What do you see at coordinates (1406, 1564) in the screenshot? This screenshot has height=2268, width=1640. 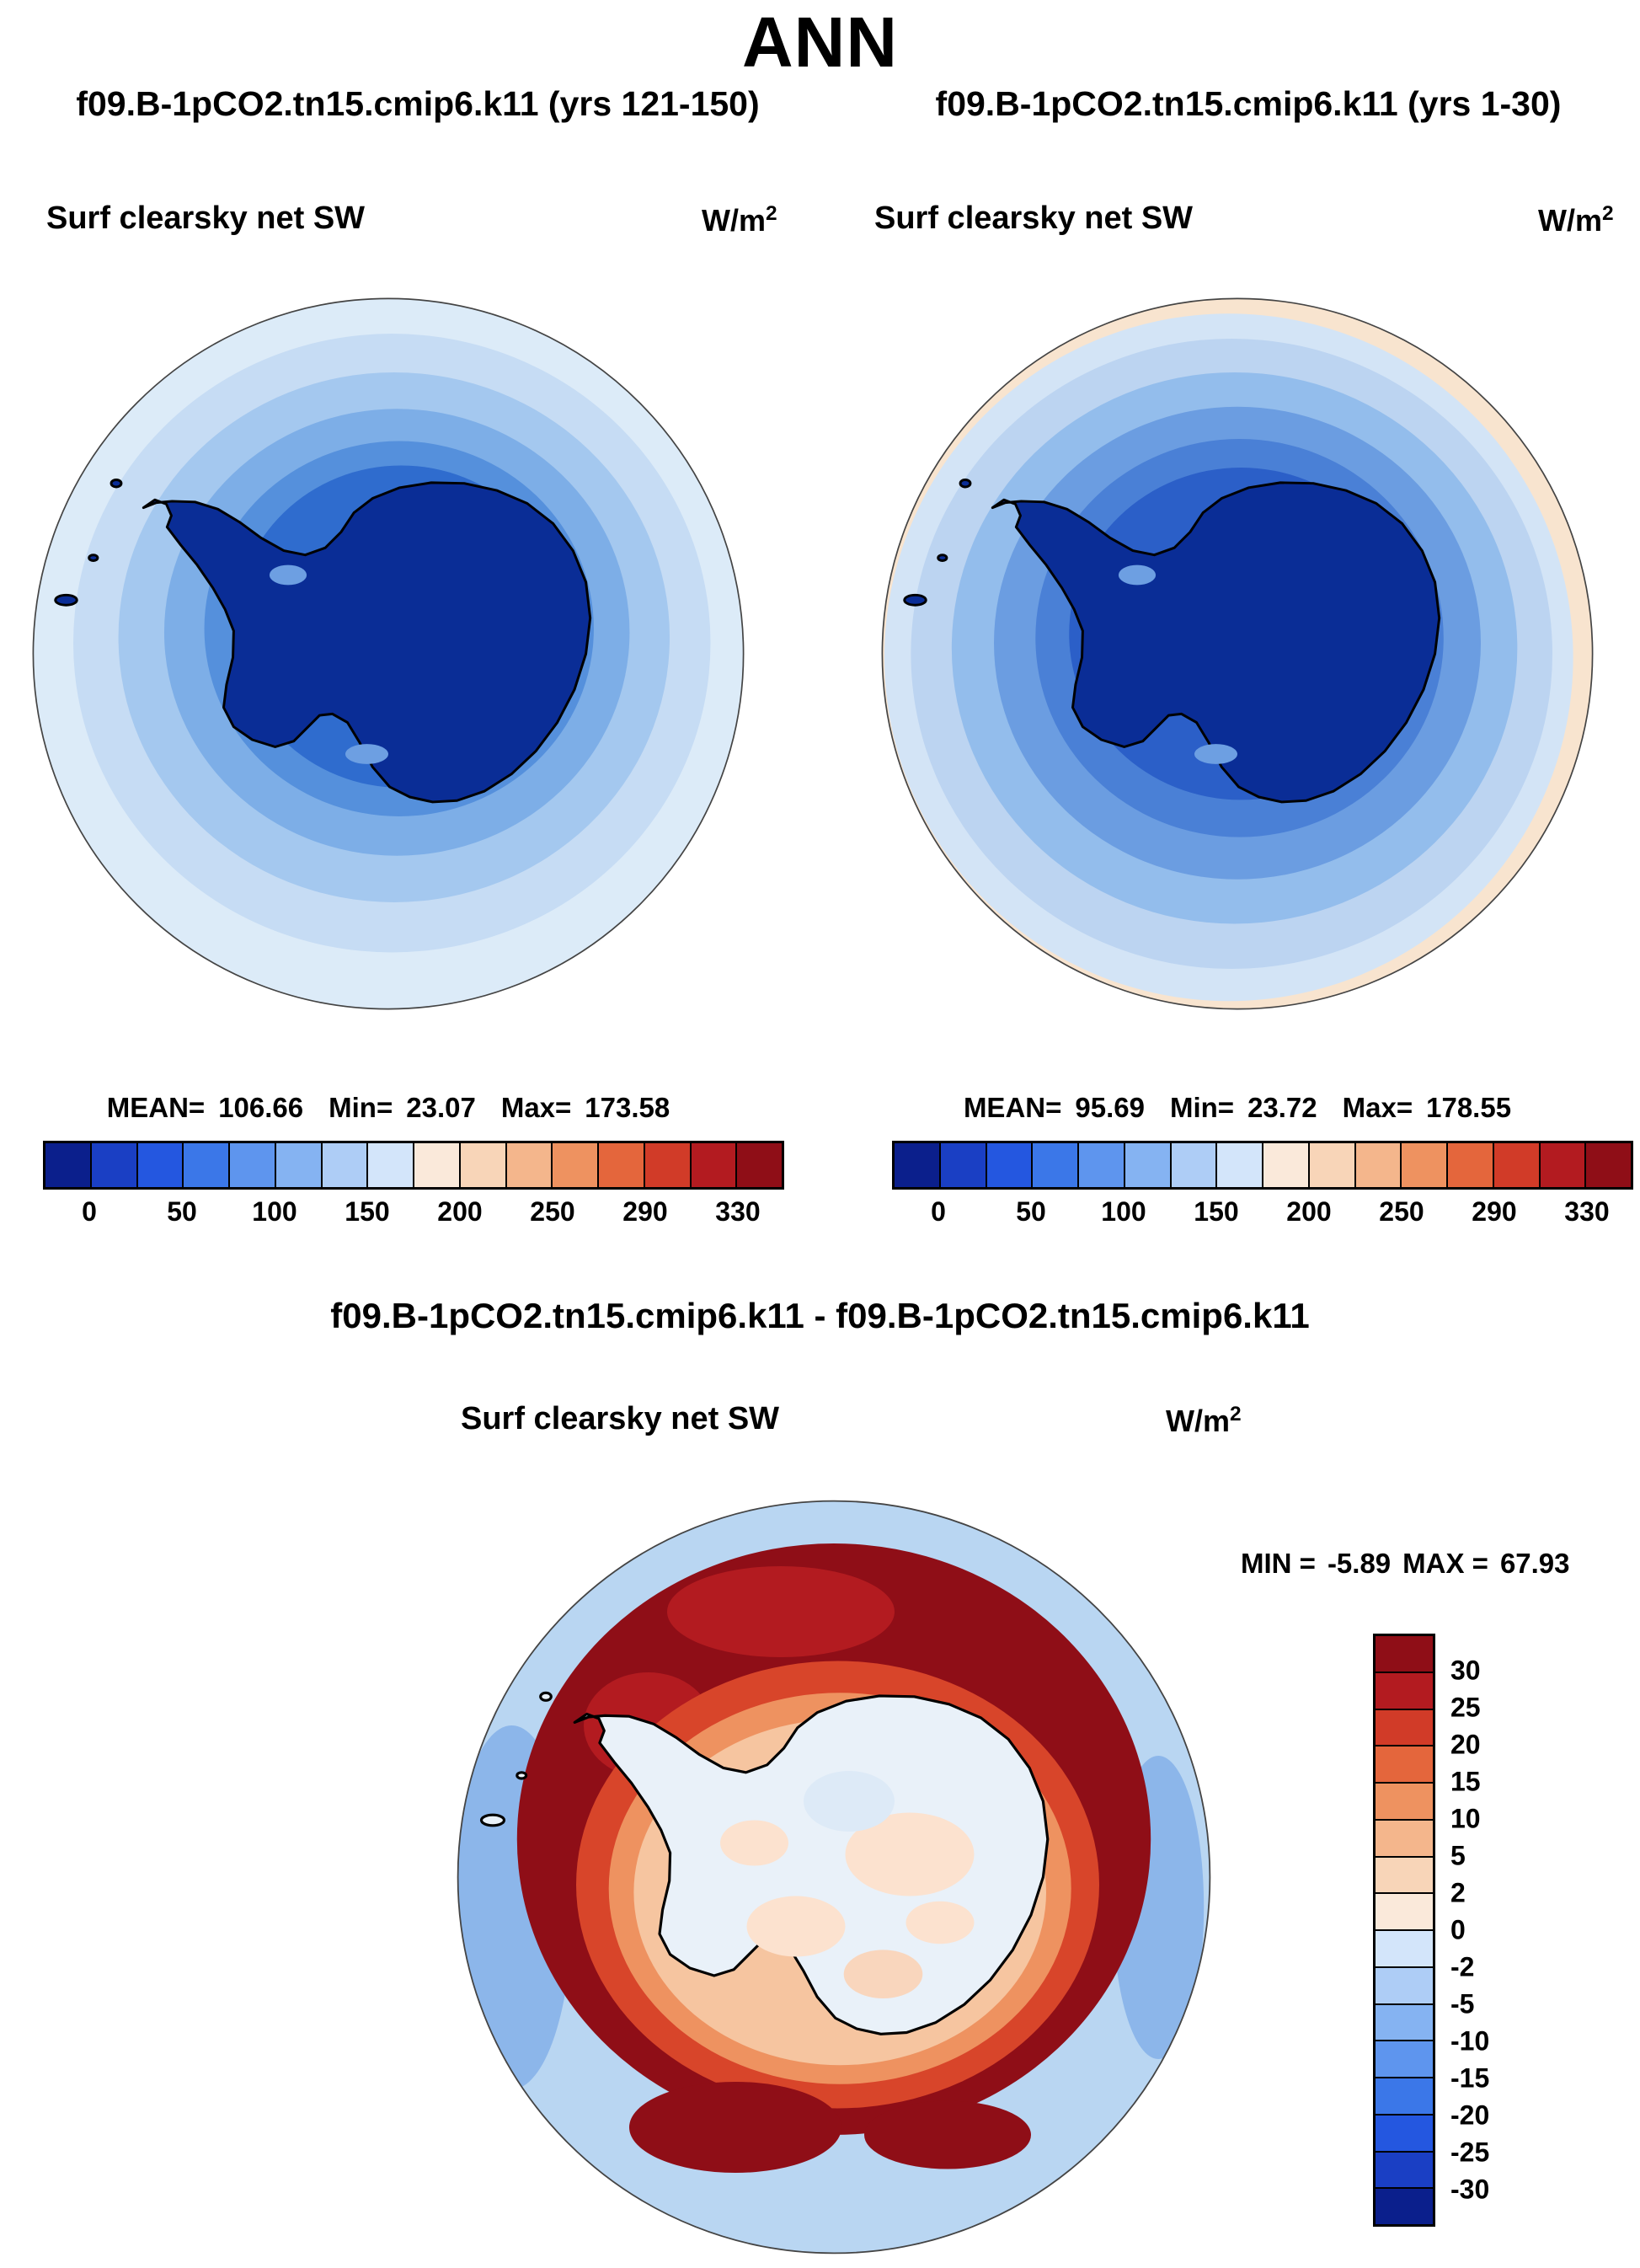 I see `diff-minmax: MIN = -5.89 MAX = 67.93` at bounding box center [1406, 1564].